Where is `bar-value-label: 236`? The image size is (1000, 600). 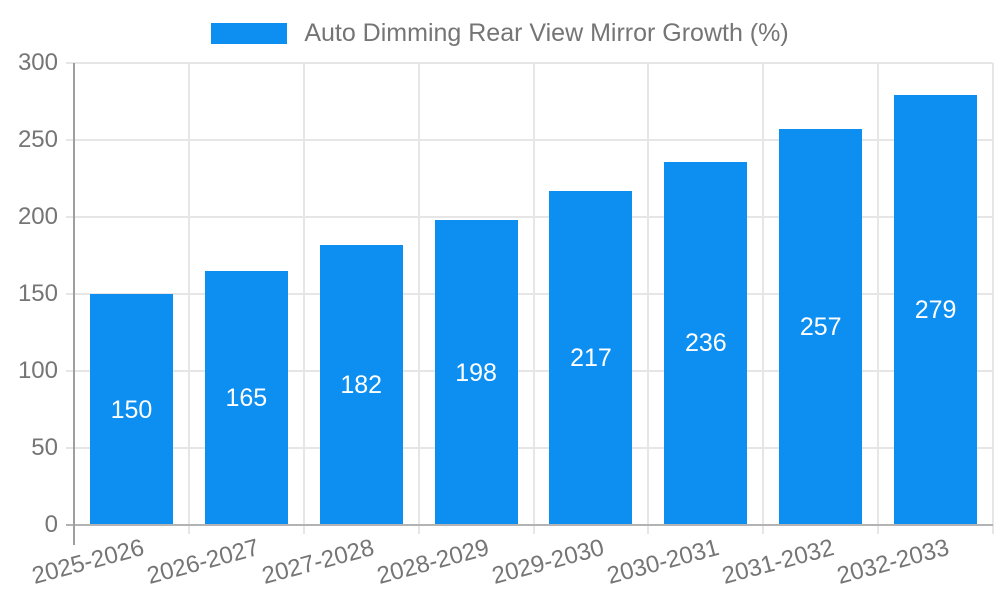
bar-value-label: 236 is located at coordinates (705, 343).